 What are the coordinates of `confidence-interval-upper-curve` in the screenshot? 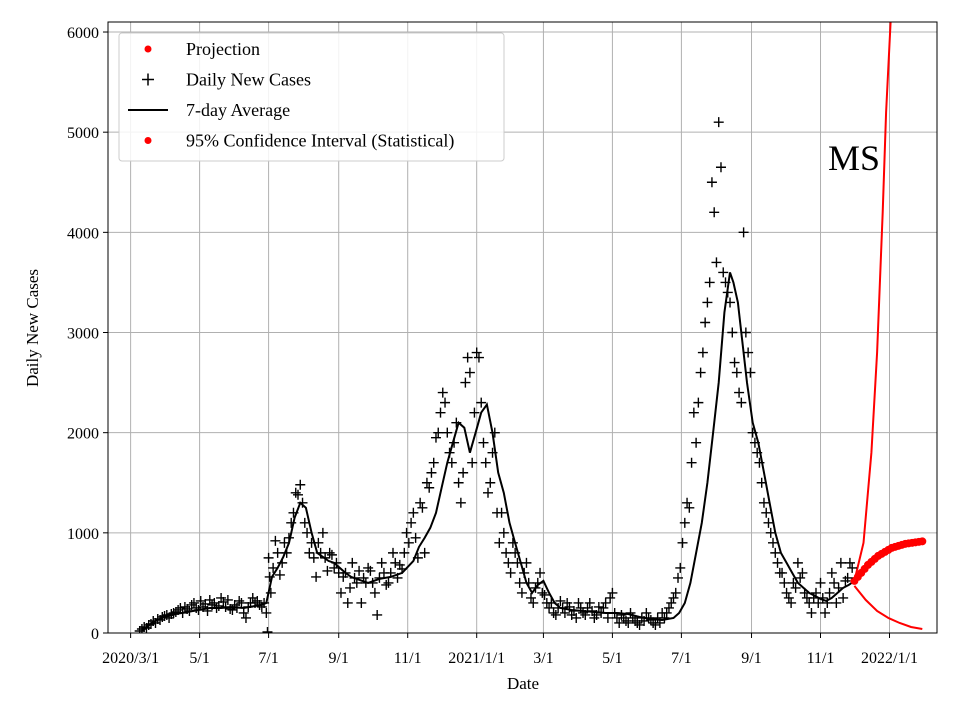 It's located at (872, 302).